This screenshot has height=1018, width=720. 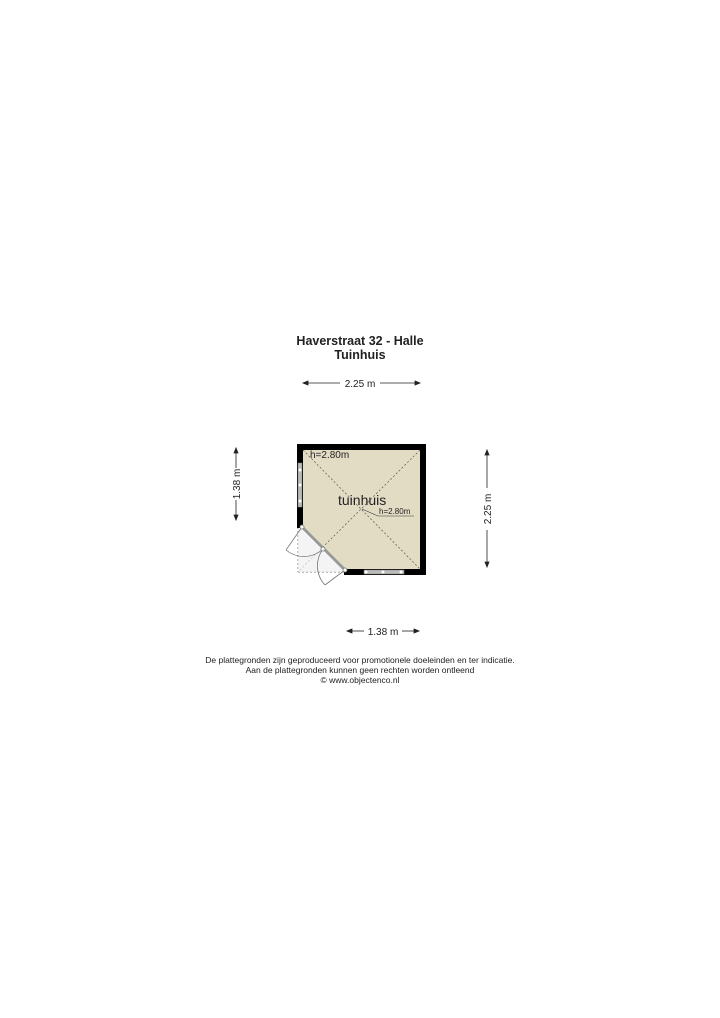 What do you see at coordinates (360, 384) in the screenshot?
I see `dimension-top: 2.25 m` at bounding box center [360, 384].